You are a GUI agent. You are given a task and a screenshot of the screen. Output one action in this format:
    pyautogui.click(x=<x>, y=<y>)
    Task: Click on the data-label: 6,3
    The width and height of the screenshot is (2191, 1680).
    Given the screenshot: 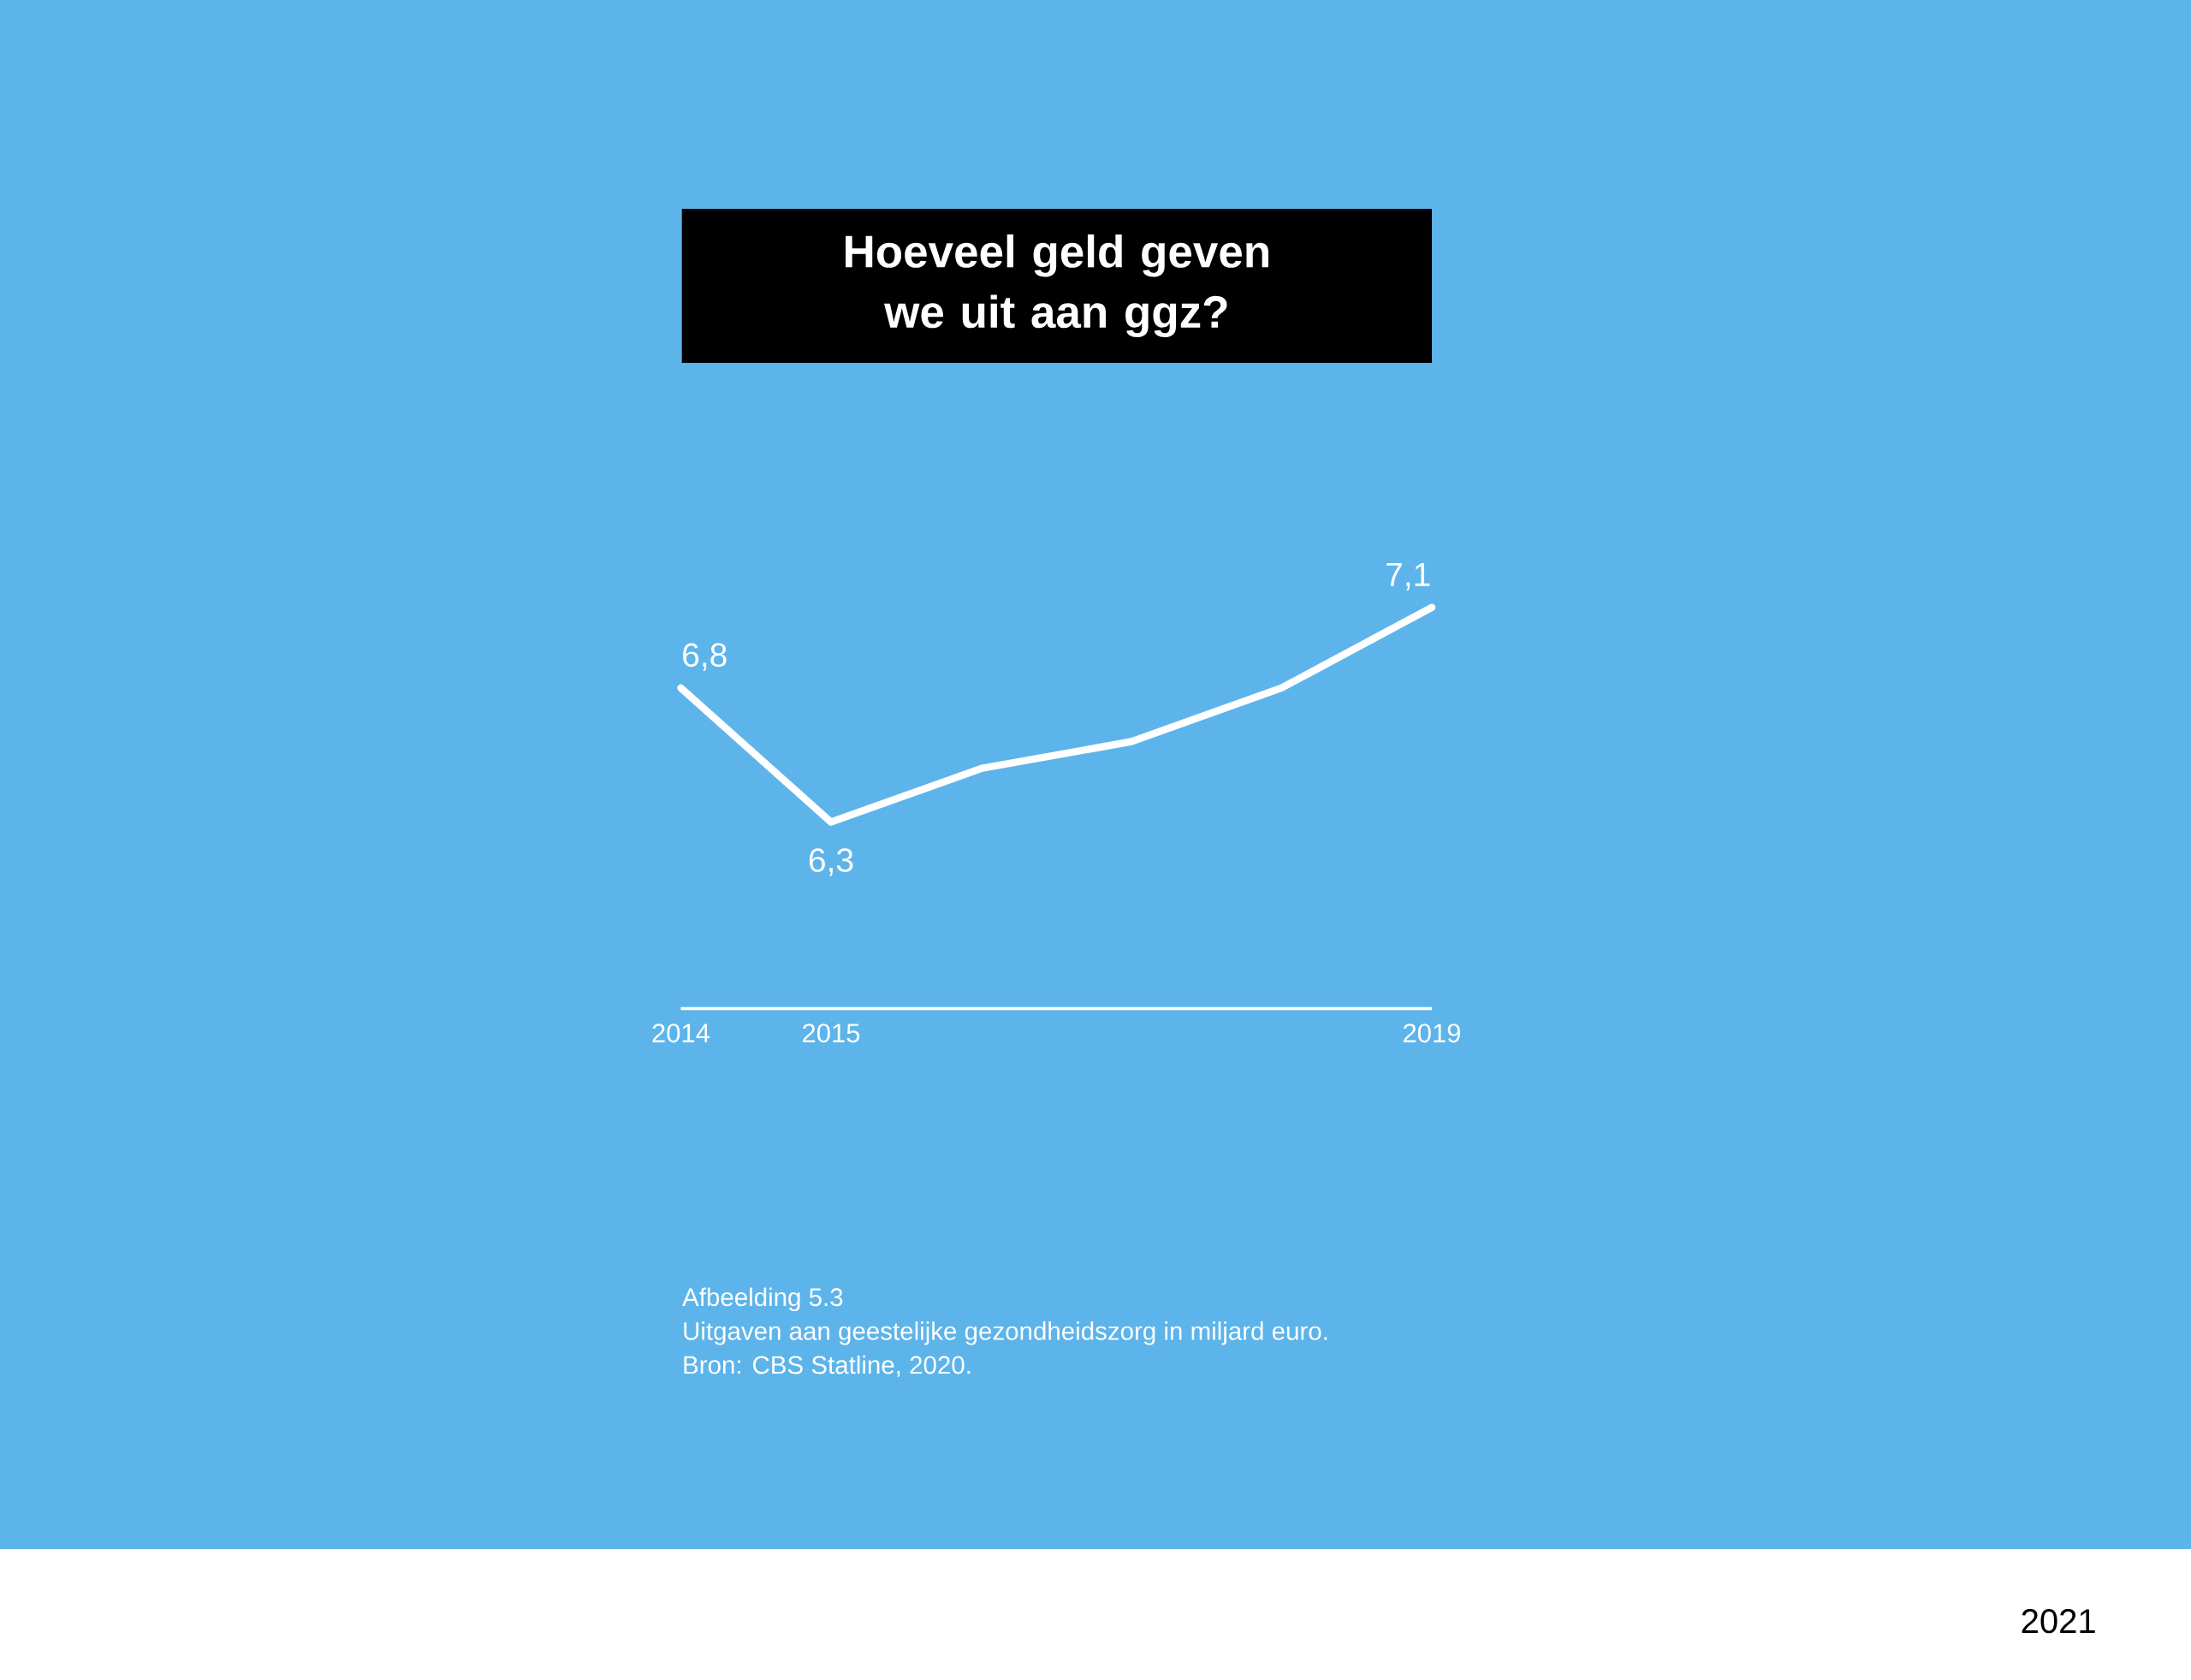 What is the action you would take?
    pyautogui.click(x=831, y=862)
    